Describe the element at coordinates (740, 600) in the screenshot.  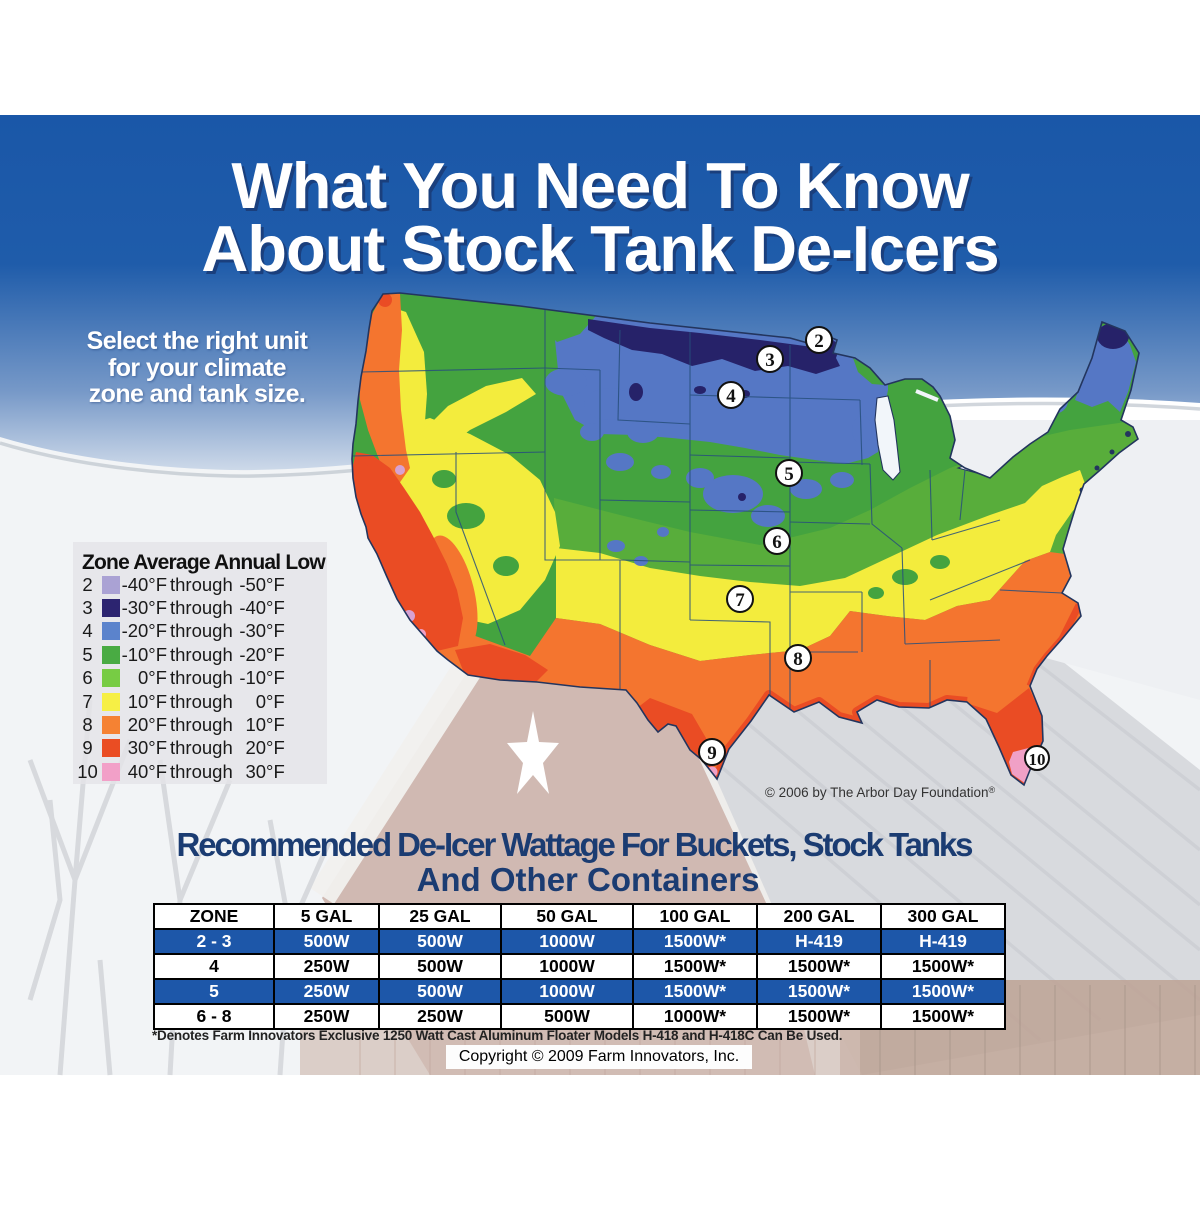
I see `svg-text: 7` at that location.